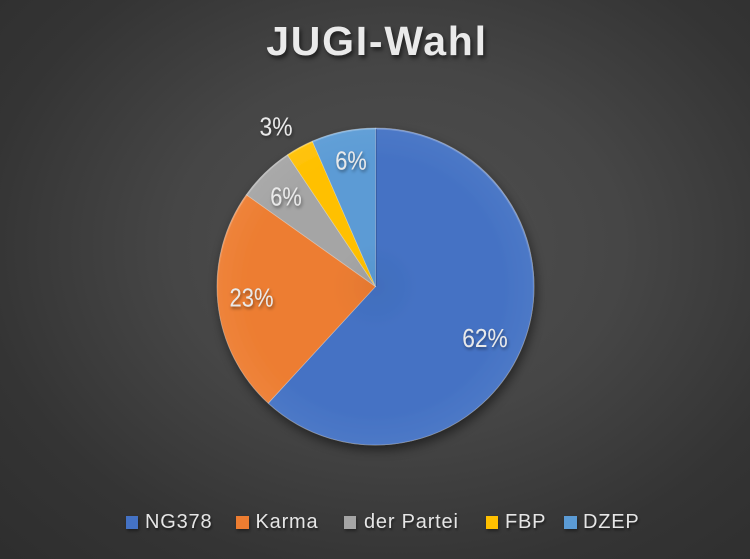 The image size is (750, 559). Describe the element at coordinates (252, 298) in the screenshot. I see `svg-text: 23%` at that location.